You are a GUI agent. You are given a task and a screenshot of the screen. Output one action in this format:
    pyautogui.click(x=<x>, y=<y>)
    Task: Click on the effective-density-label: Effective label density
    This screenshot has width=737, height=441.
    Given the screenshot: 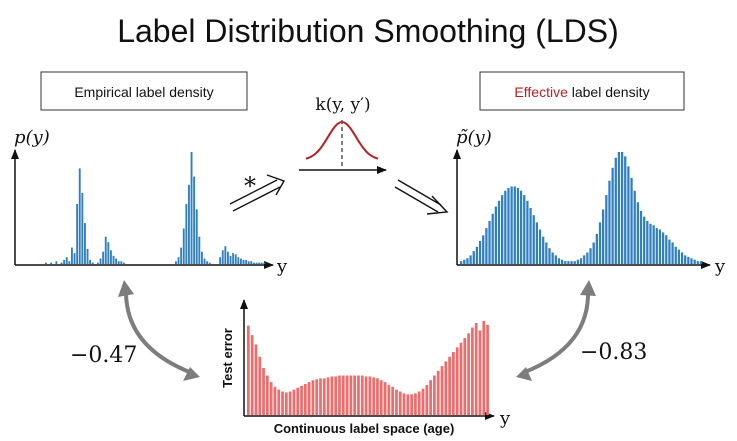 What is the action you would take?
    pyautogui.click(x=581, y=92)
    